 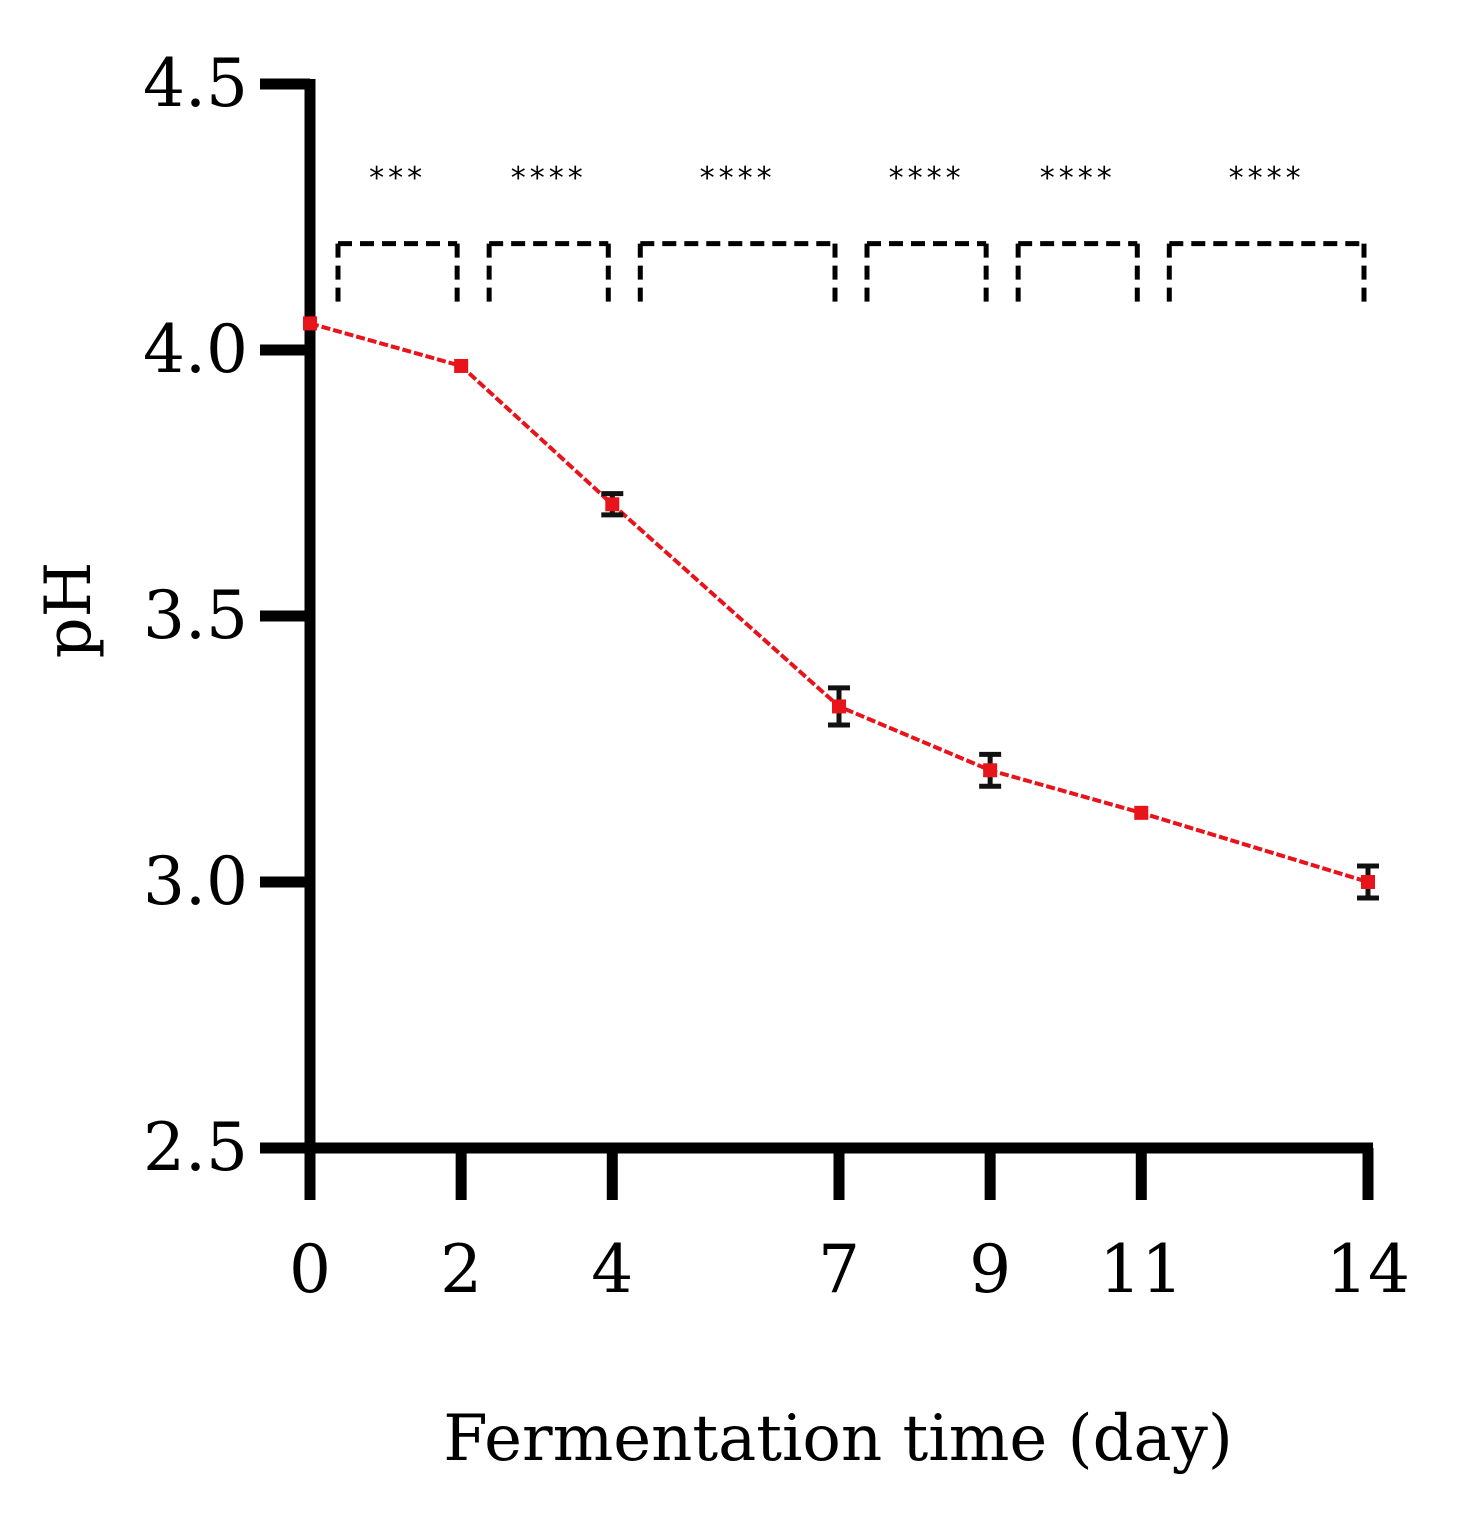 I want to click on x-tick-label: 4, so click(x=612, y=1269).